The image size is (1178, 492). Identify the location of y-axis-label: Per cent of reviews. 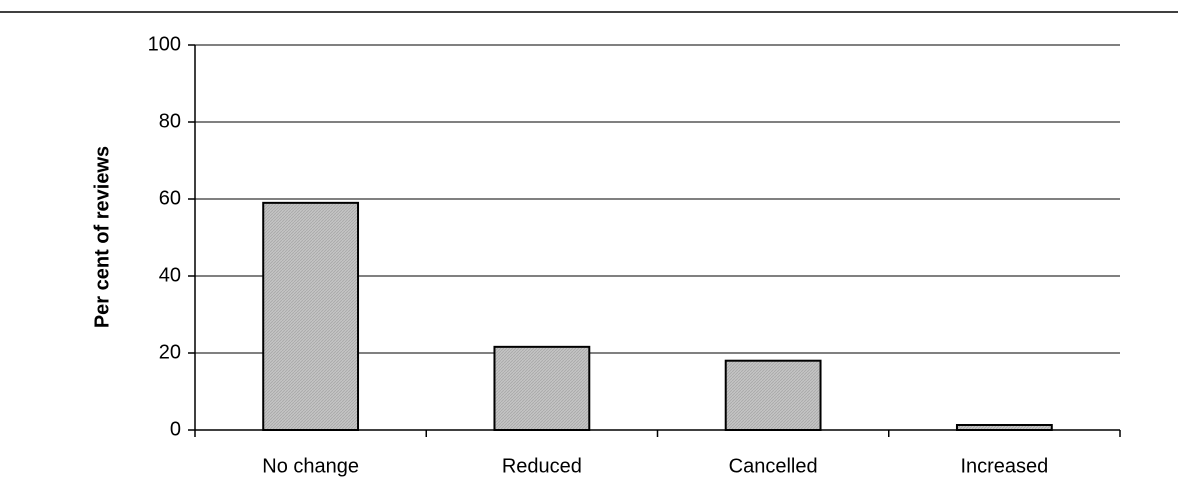
(102, 237).